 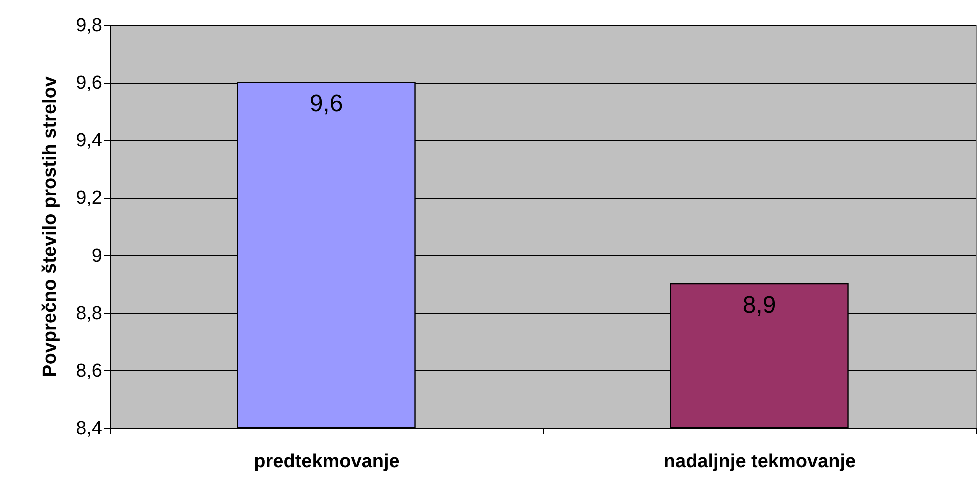 I want to click on x-tick-label: predtekmovanje, so click(x=327, y=462).